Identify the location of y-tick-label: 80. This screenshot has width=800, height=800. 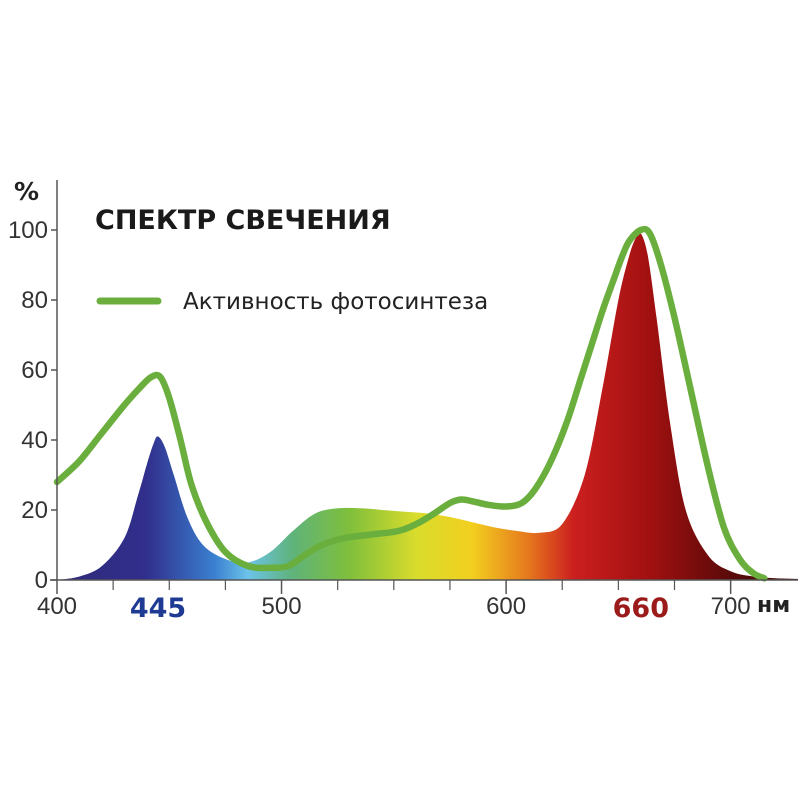
(34, 300).